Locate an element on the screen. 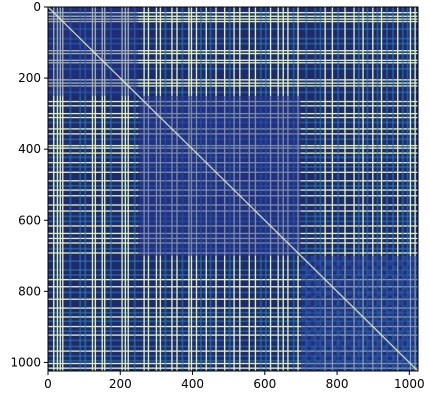 The height and width of the screenshot is (407, 430). x-tick-label: 600 is located at coordinates (264, 384).